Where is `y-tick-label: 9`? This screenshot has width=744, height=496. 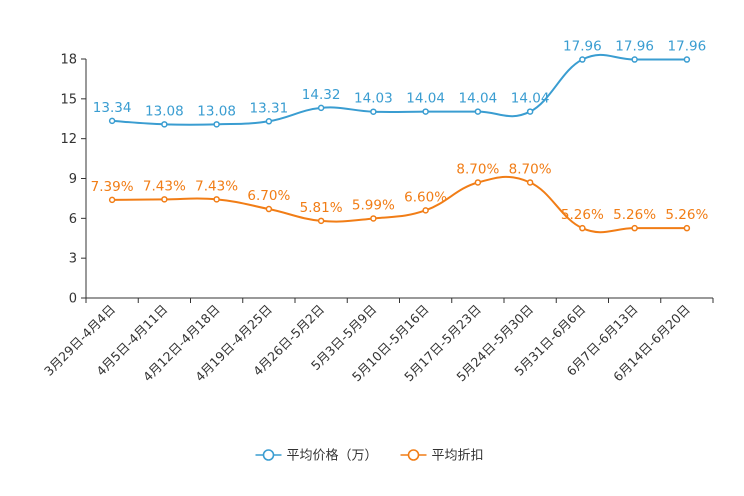 y-tick-label: 9 is located at coordinates (73, 179).